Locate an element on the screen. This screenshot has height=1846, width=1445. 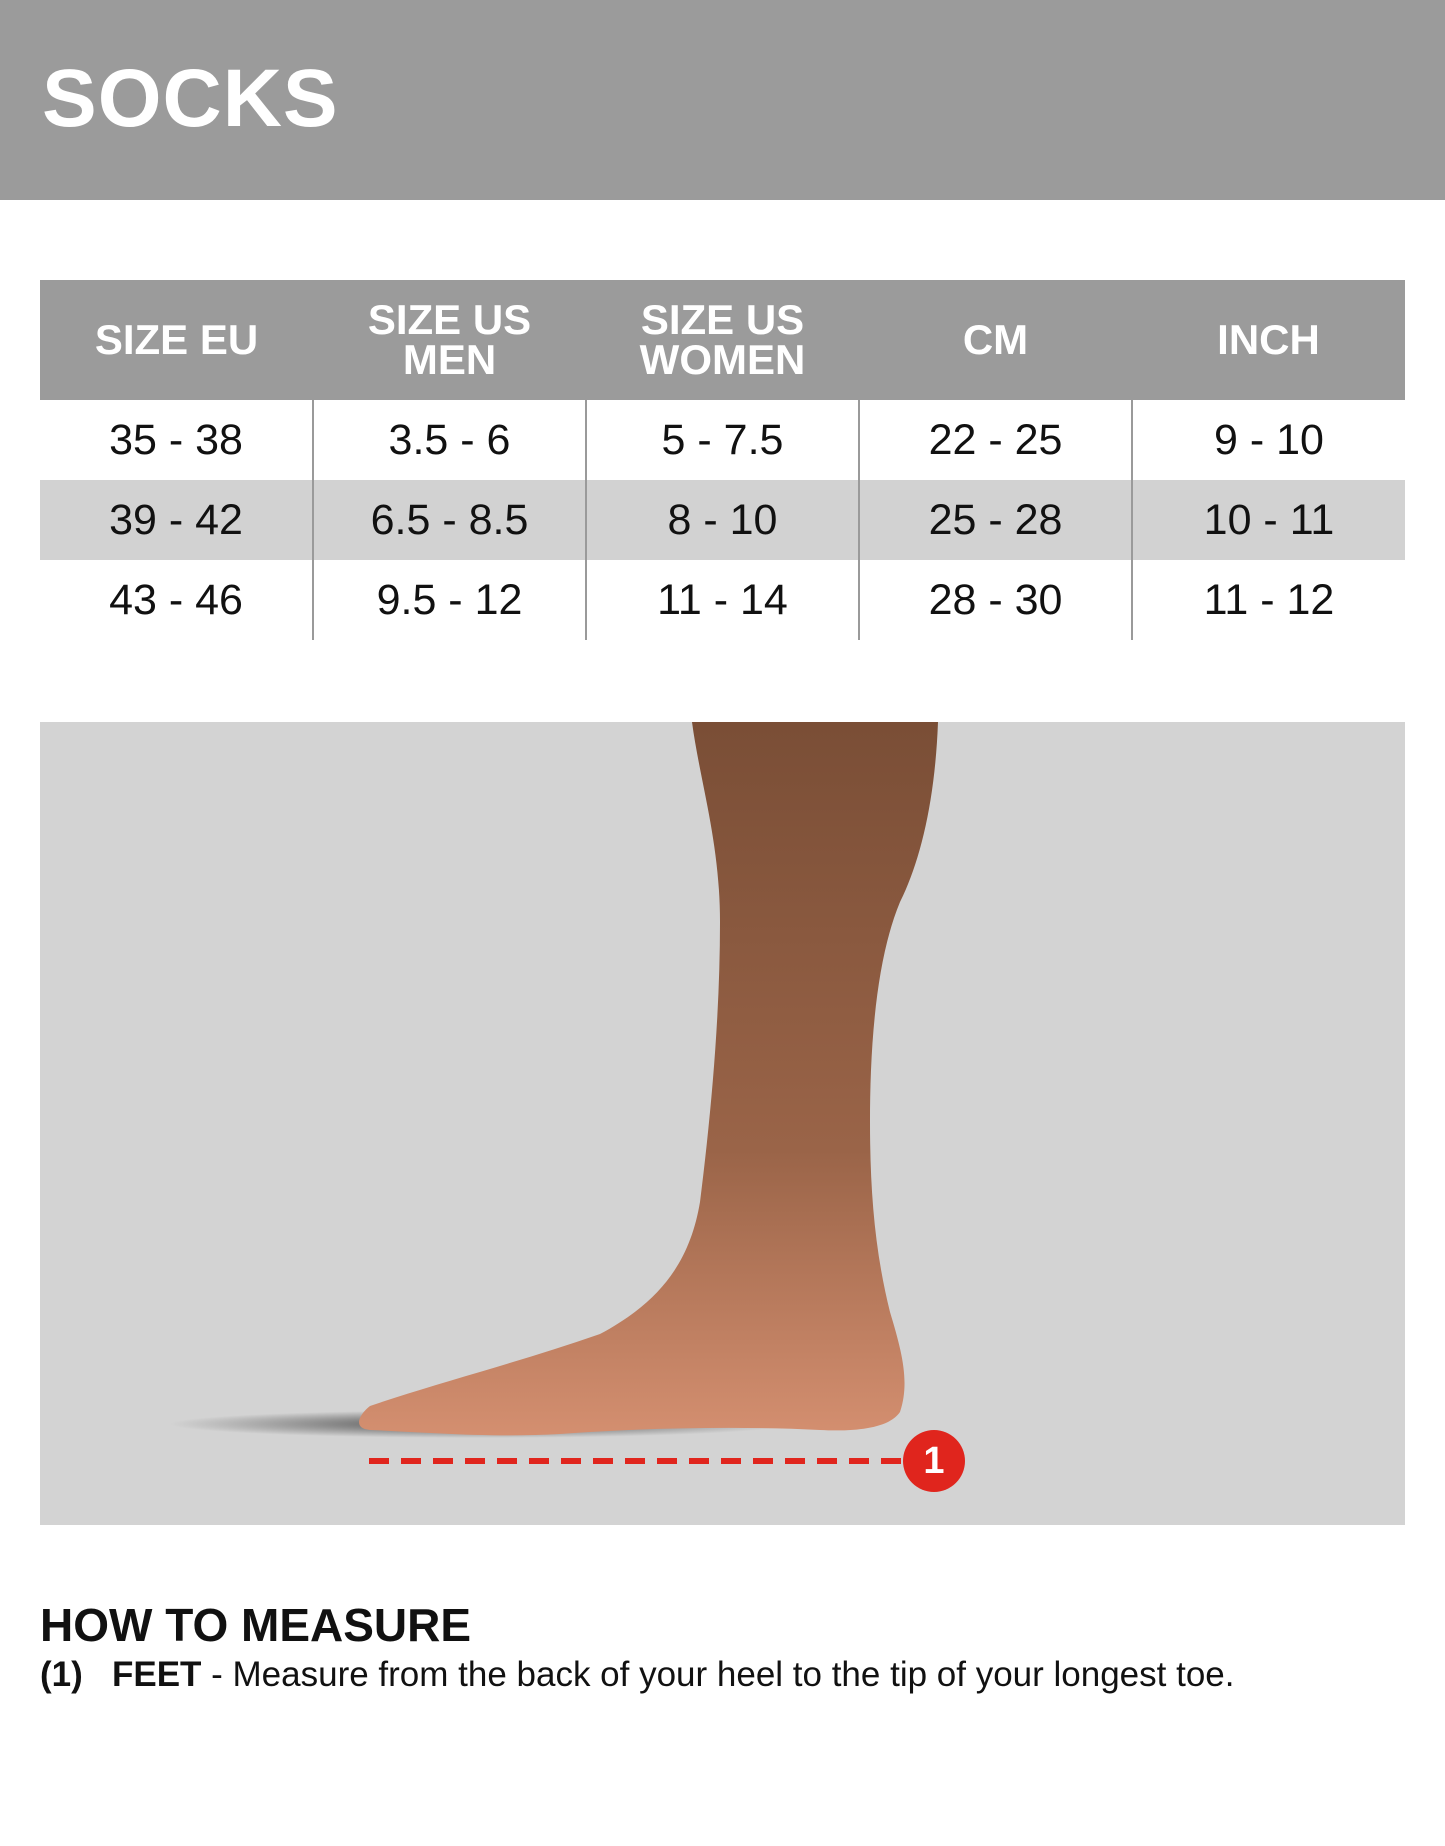
cell-inch: 10 - 11 is located at coordinates (1268, 520).